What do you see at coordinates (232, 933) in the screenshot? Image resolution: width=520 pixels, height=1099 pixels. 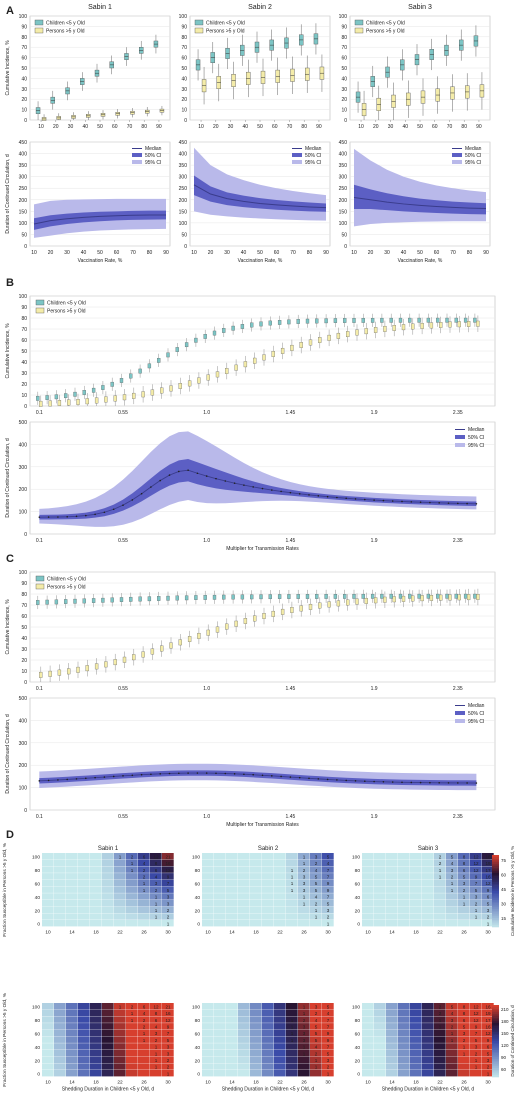 I see `heatmap-xtick: 14` at bounding box center [232, 933].